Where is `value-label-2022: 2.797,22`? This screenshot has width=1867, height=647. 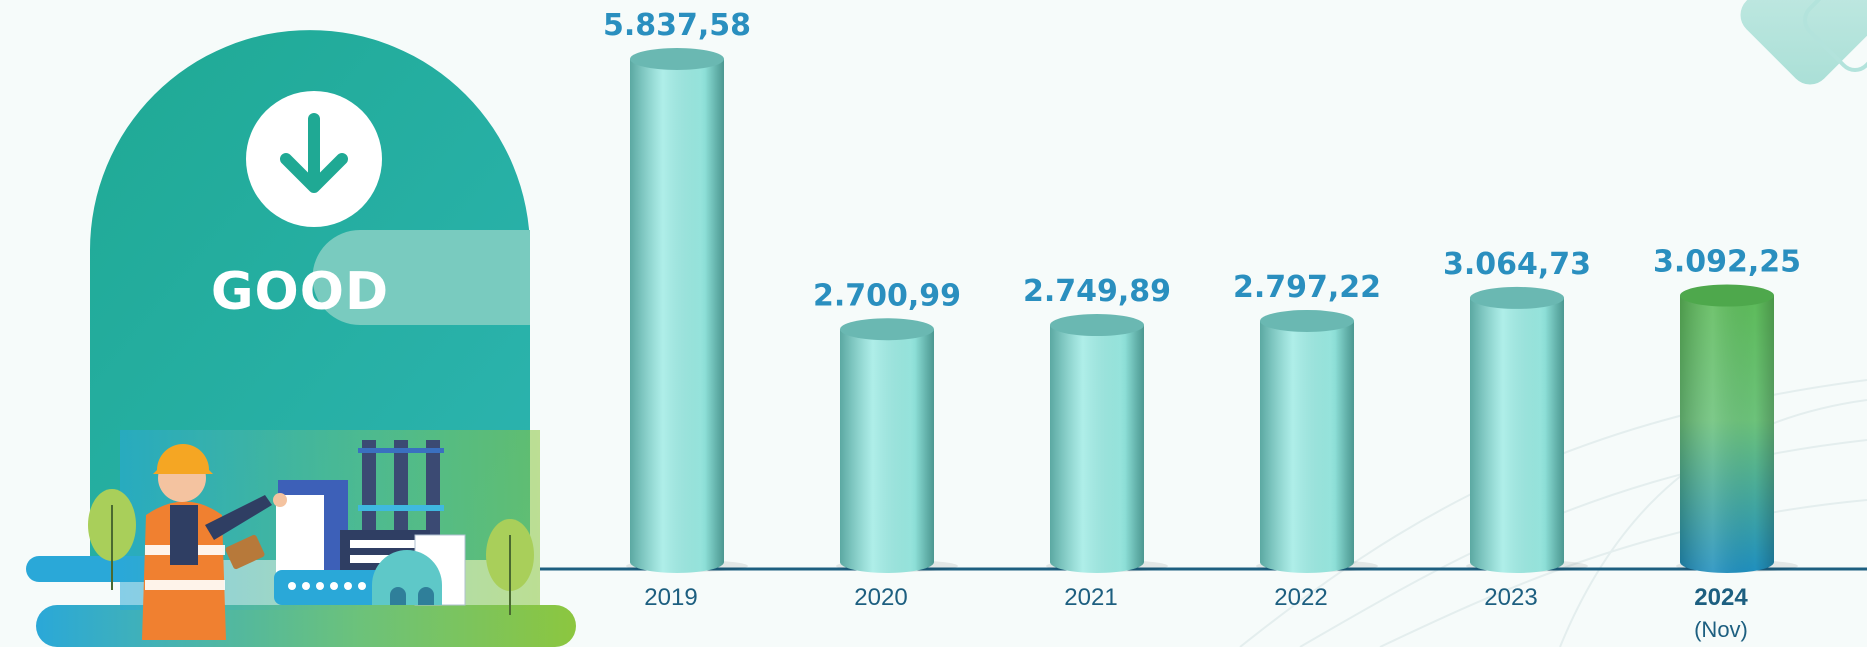
value-label-2022: 2.797,22 is located at coordinates (1307, 287).